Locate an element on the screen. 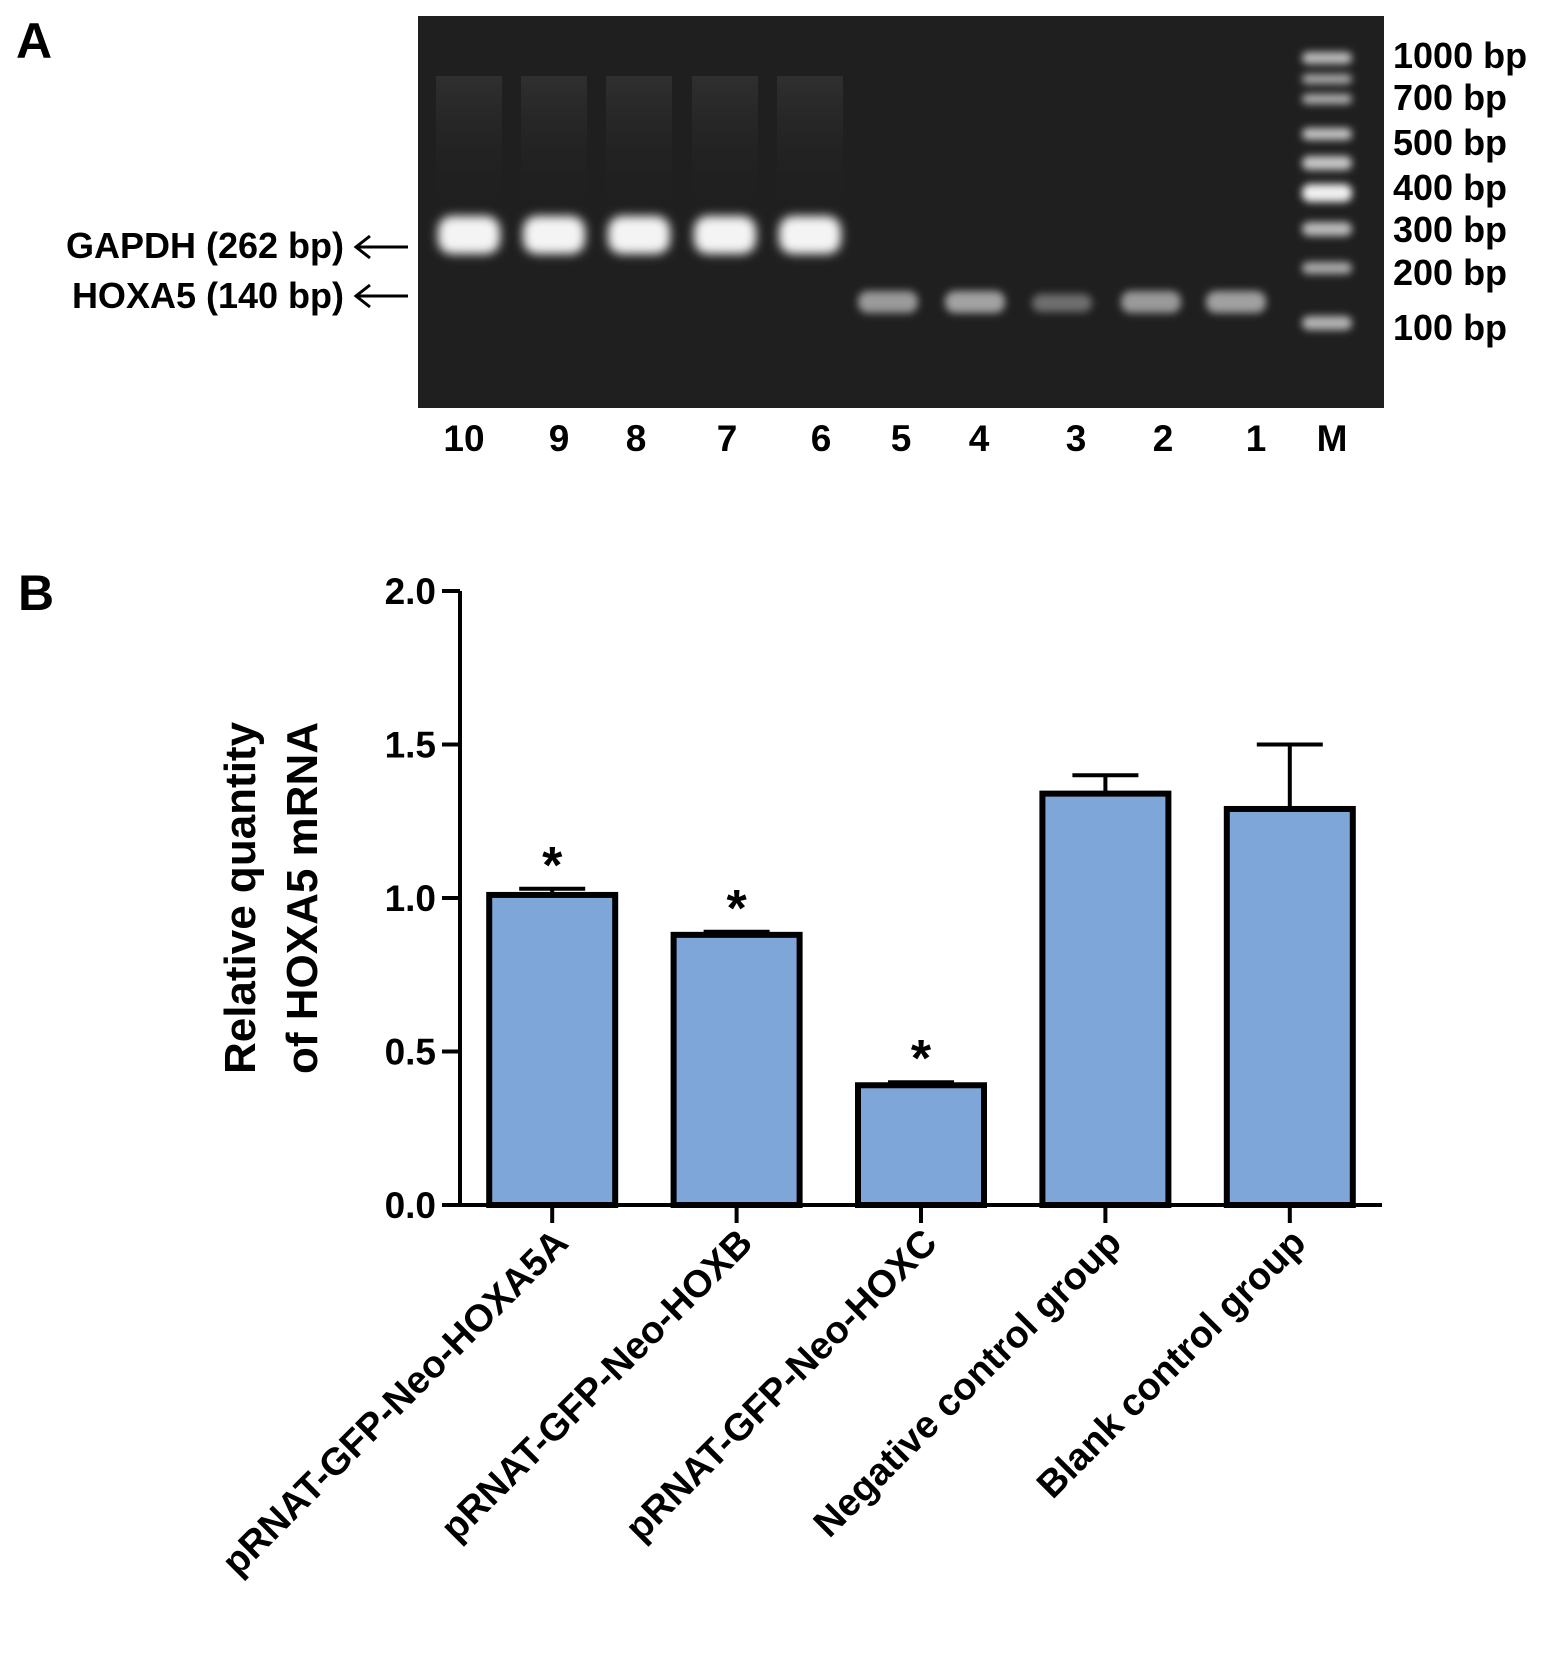  lane-number: 6 is located at coordinates (821, 438).